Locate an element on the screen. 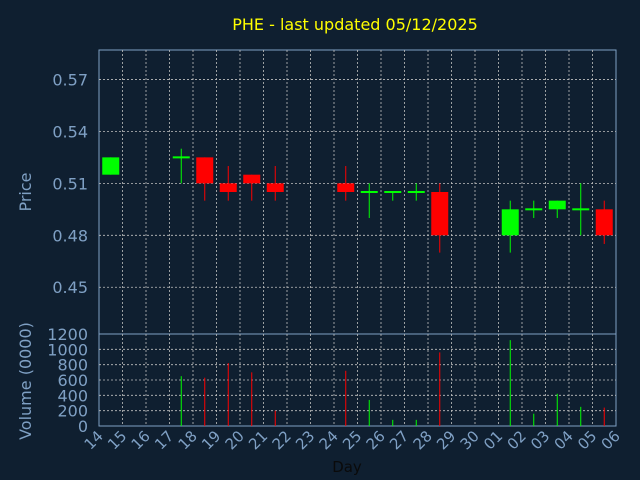 Image resolution: width=640 pixels, height=480 pixels. x-tick-label: 06 is located at coordinates (611, 440).